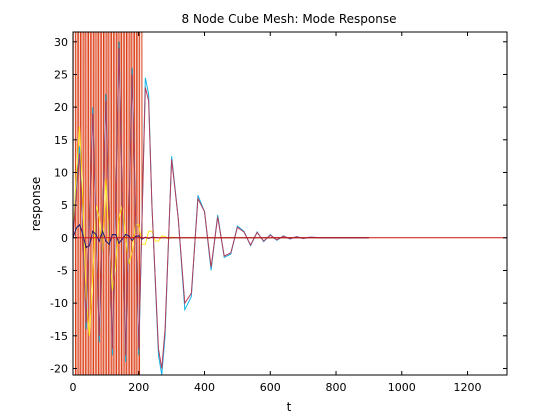 This screenshot has height=420, width=560. Describe the element at coordinates (61, 42) in the screenshot. I see `y-tick-label-11: 30` at that location.